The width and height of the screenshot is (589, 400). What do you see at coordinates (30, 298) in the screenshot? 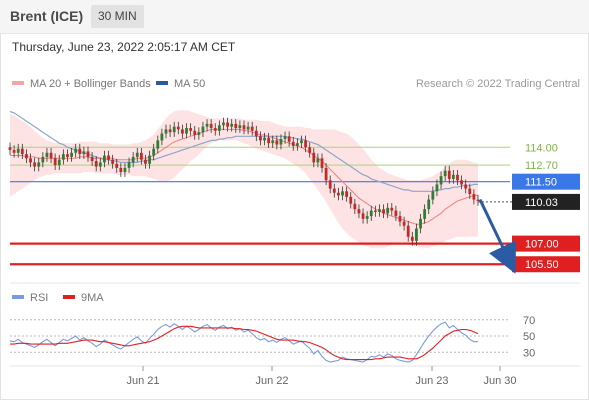
I see `legend-rsi: RSI` at bounding box center [30, 298].